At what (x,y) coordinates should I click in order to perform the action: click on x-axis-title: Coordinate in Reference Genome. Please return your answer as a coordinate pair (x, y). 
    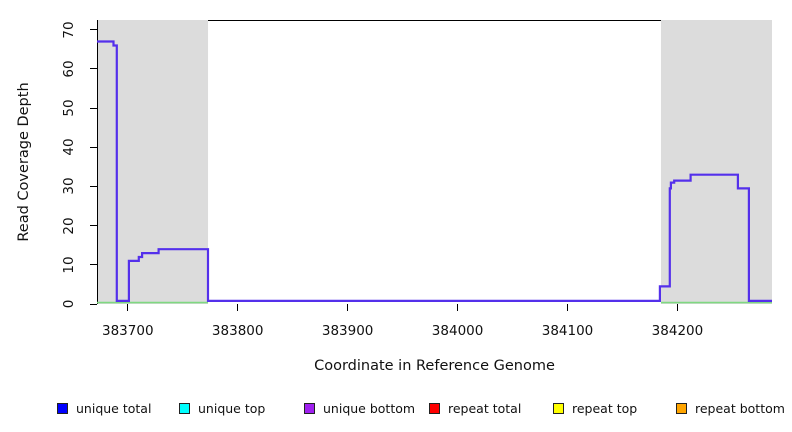
    Looking at the image, I should click on (434, 366).